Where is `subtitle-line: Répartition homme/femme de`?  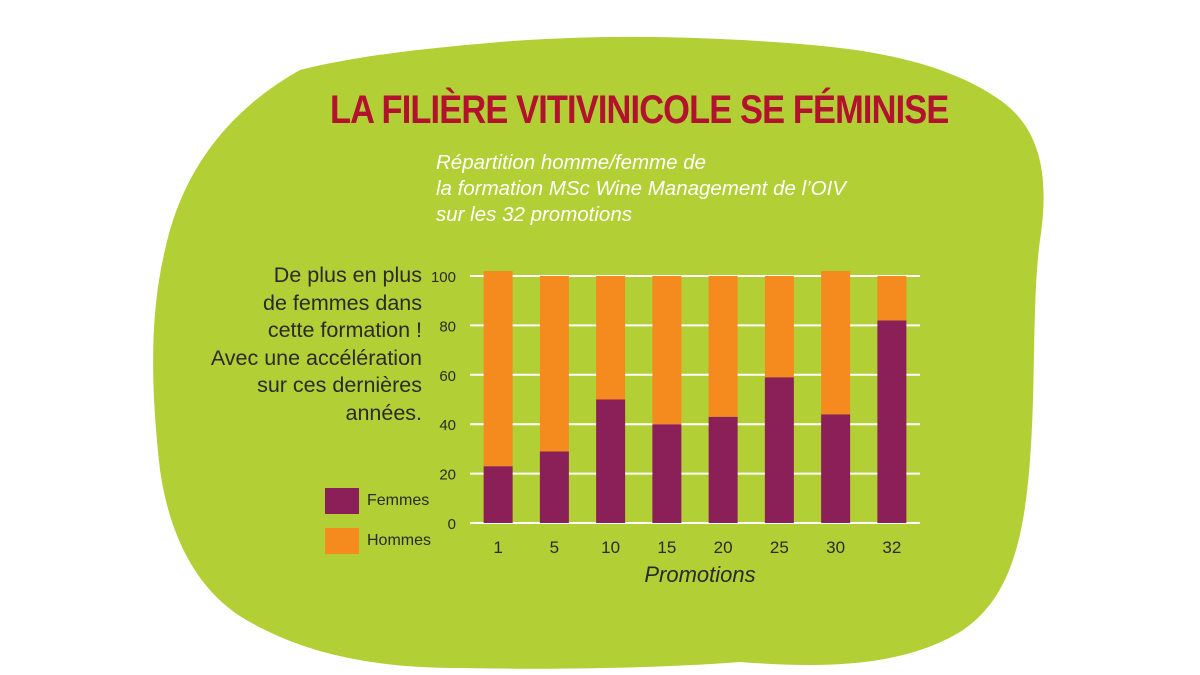
subtitle-line: Répartition homme/femme de is located at coordinates (571, 162).